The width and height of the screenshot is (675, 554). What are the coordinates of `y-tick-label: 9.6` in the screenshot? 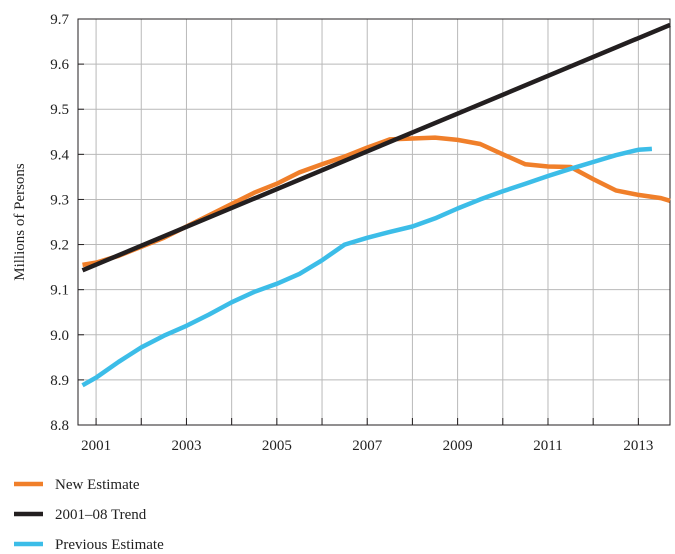 It's located at (59, 65).